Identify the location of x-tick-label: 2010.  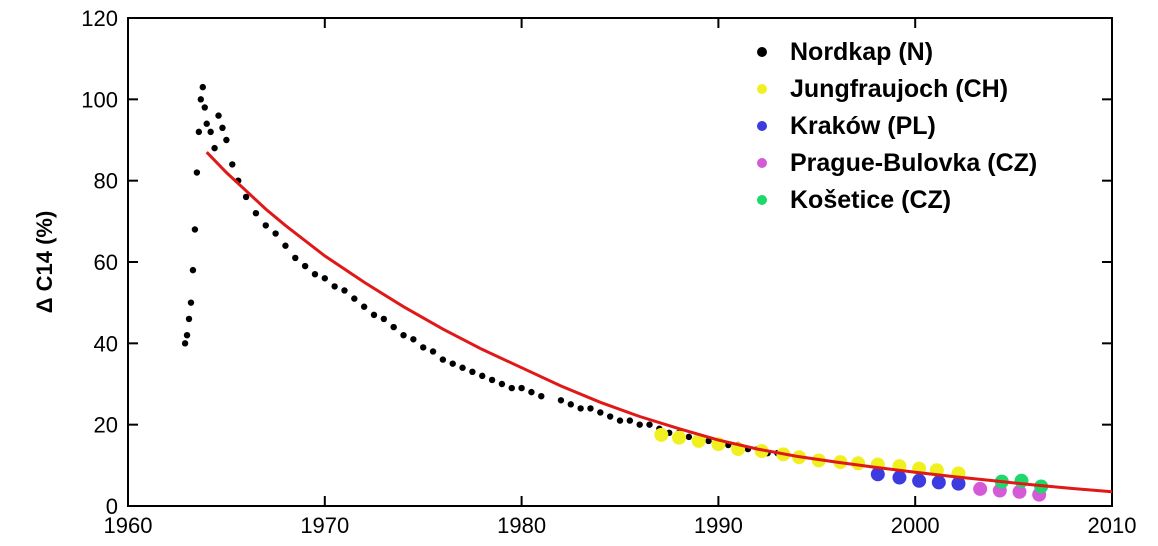
(1112, 525).